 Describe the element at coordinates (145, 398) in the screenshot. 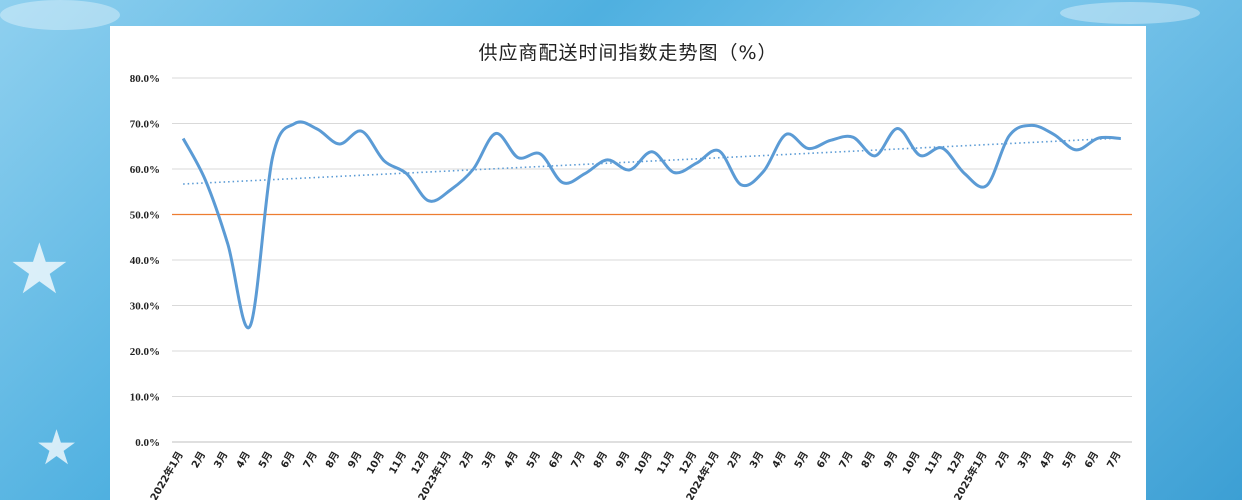

I see `y-tick-label: 10.0%` at that location.